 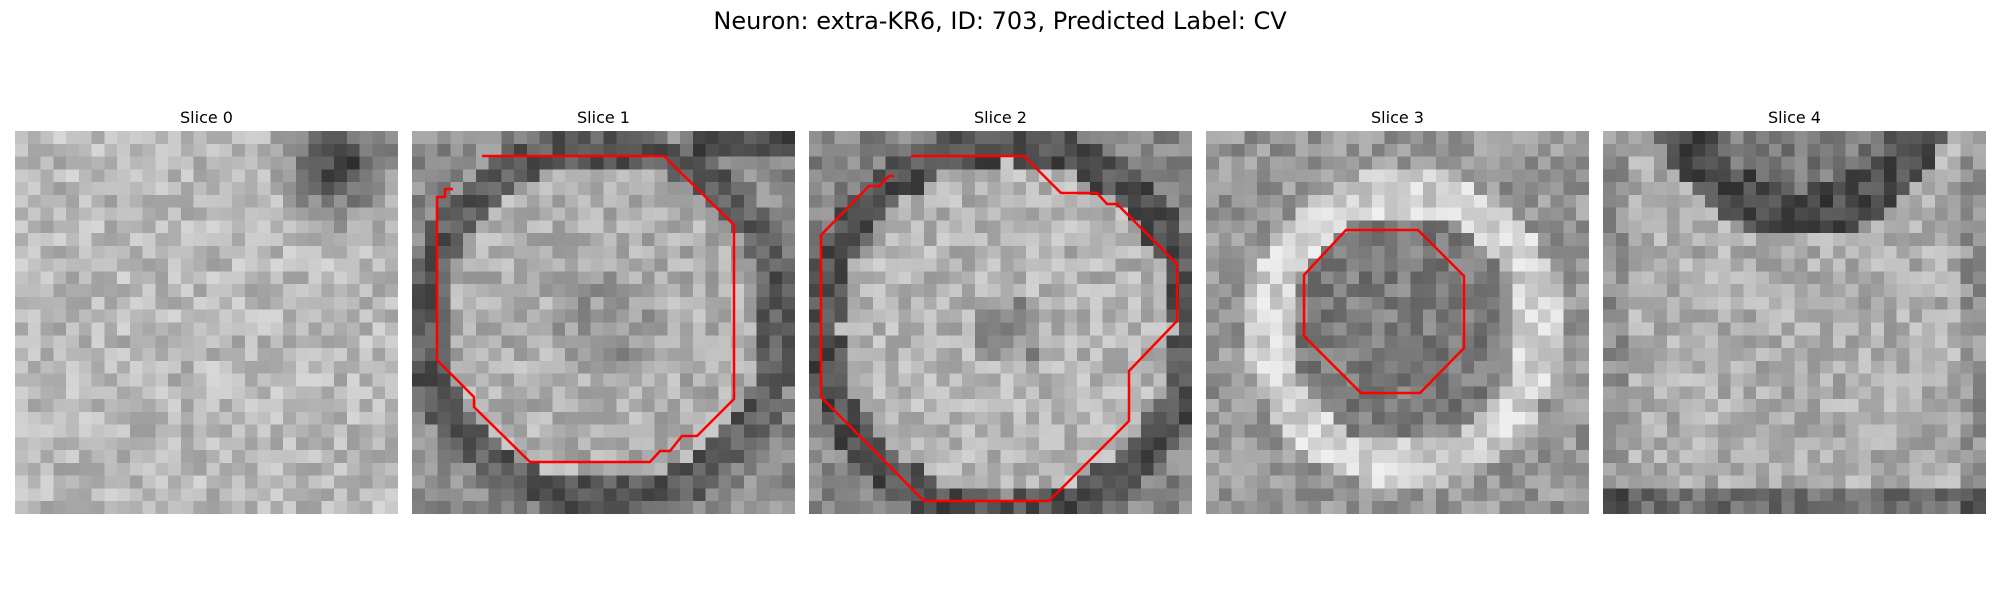 I want to click on slice-panel-3: Slice 3, so click(x=1397, y=311).